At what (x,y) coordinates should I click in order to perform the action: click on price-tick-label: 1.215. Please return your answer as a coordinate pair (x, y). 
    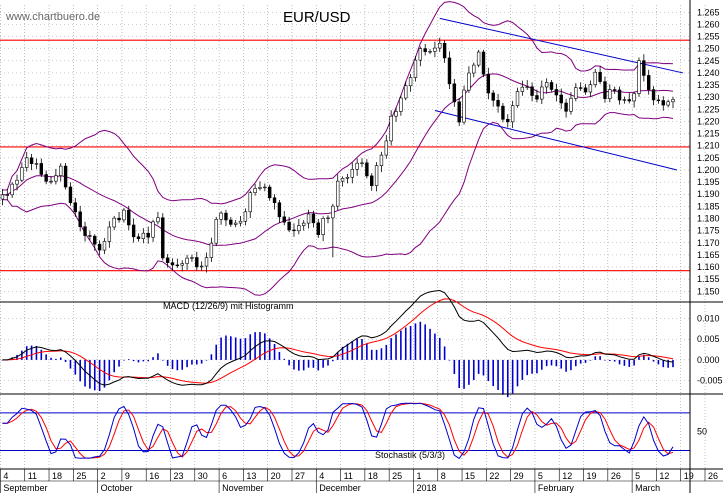
    Looking at the image, I should click on (708, 134).